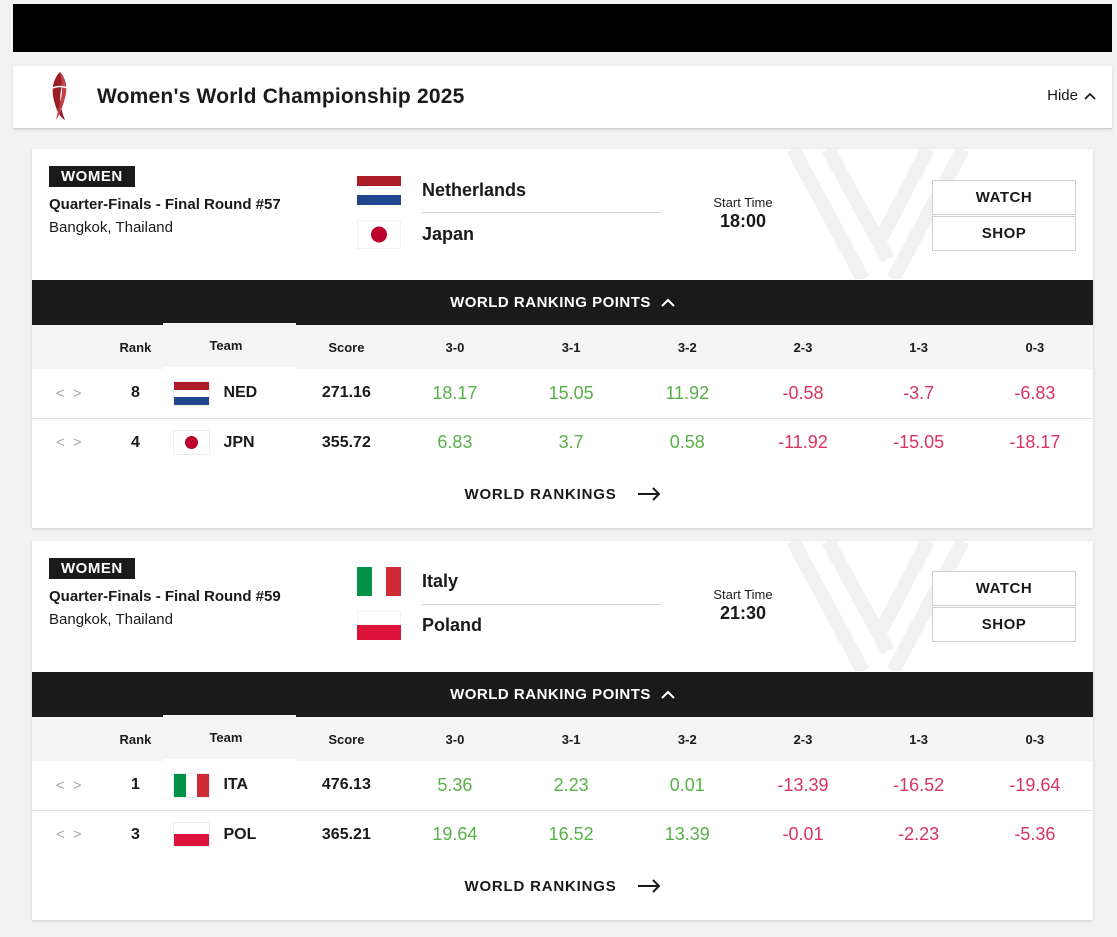 The width and height of the screenshot is (1117, 937). I want to click on hide-toggle: Hide, so click(1071, 95).